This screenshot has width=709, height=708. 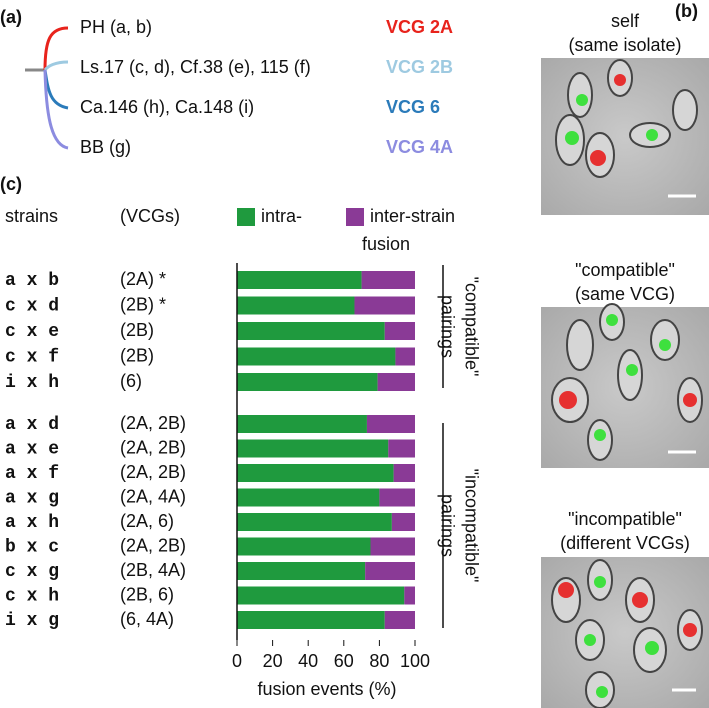 What do you see at coordinates (116, 27) in the screenshot?
I see `isolate-label: PH (a, b)` at bounding box center [116, 27].